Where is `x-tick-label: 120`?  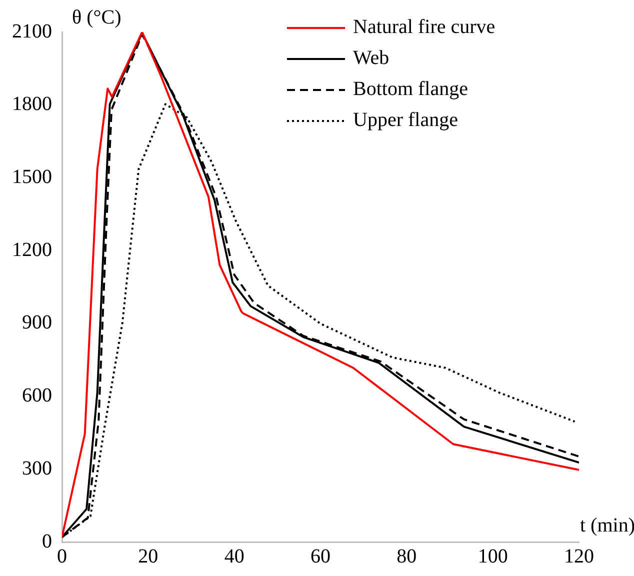 x-tick-label: 120 is located at coordinates (579, 556).